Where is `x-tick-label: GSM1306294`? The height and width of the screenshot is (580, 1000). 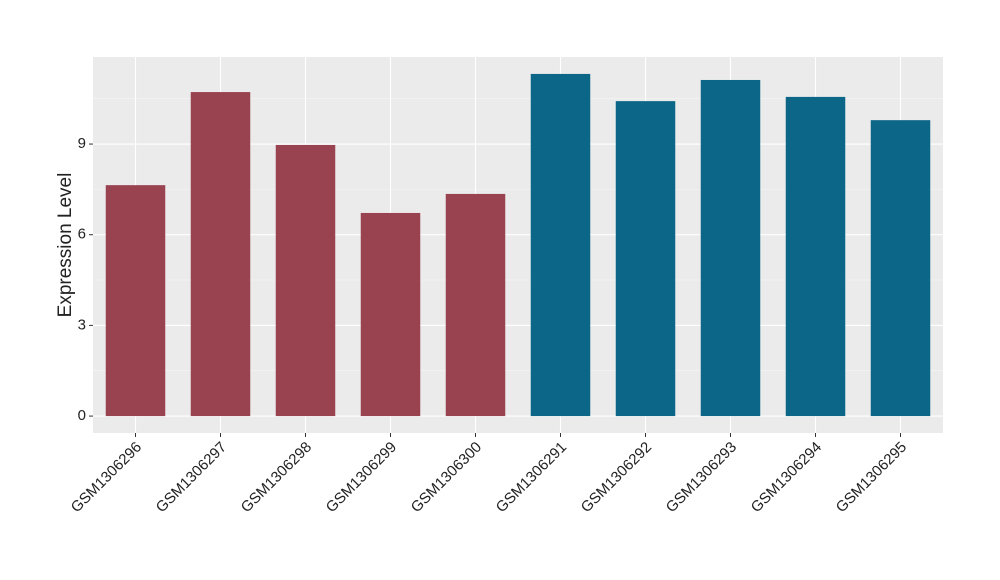
x-tick-label: GSM1306294 is located at coordinates (786, 477).